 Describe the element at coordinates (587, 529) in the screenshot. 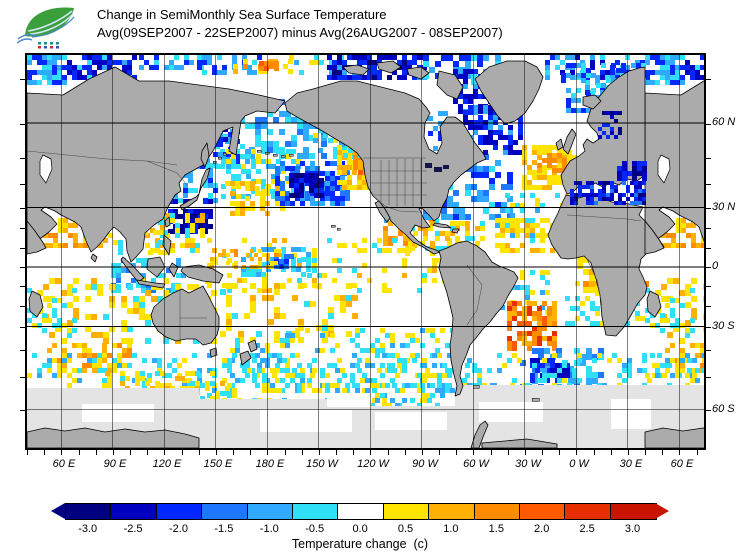

I see `colorbar-value-label: 2.5` at that location.